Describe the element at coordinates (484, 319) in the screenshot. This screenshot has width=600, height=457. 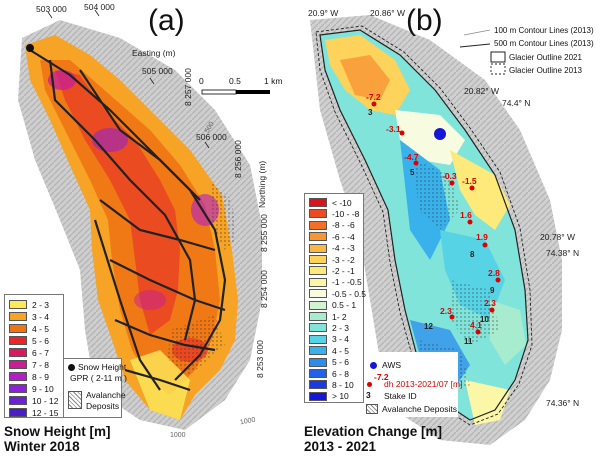
I see `stake-id: 10` at that location.